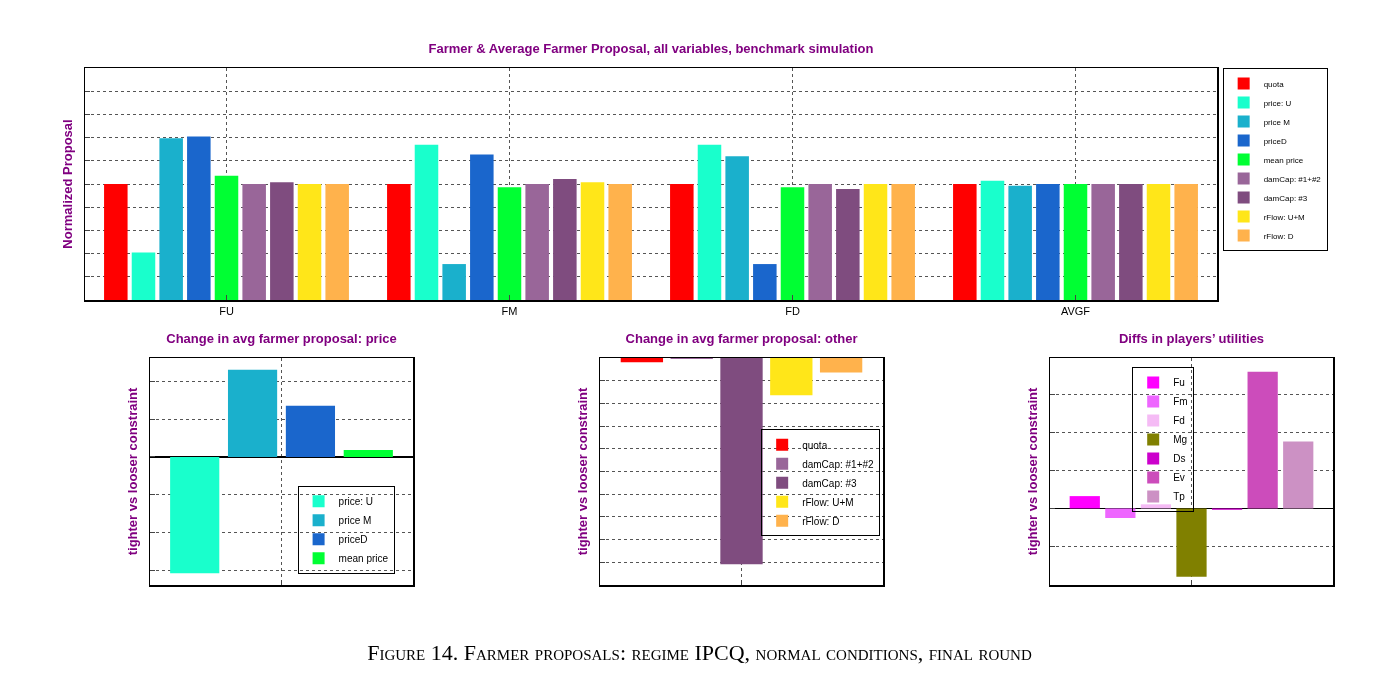  Describe the element at coordinates (509, 310) in the screenshot. I see `x-tick-label: FM` at that location.